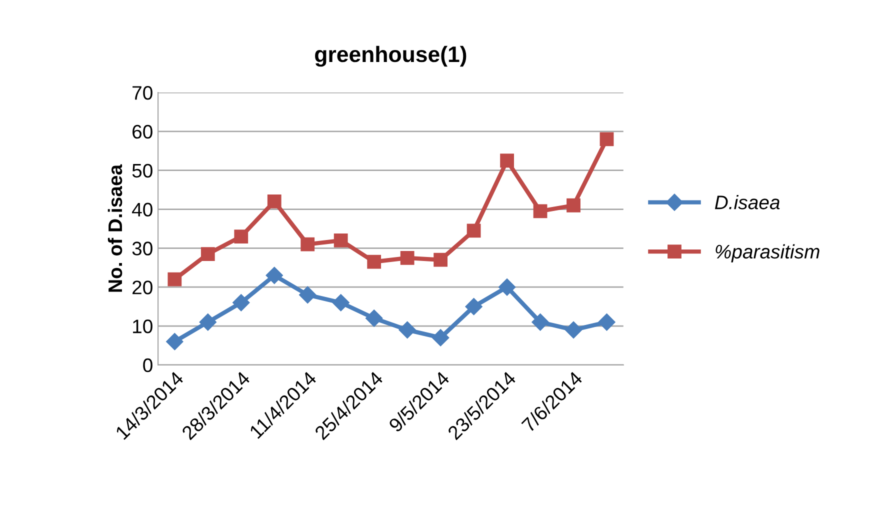 The width and height of the screenshot is (878, 514). I want to click on y-tick-label: 50, so click(142, 171).